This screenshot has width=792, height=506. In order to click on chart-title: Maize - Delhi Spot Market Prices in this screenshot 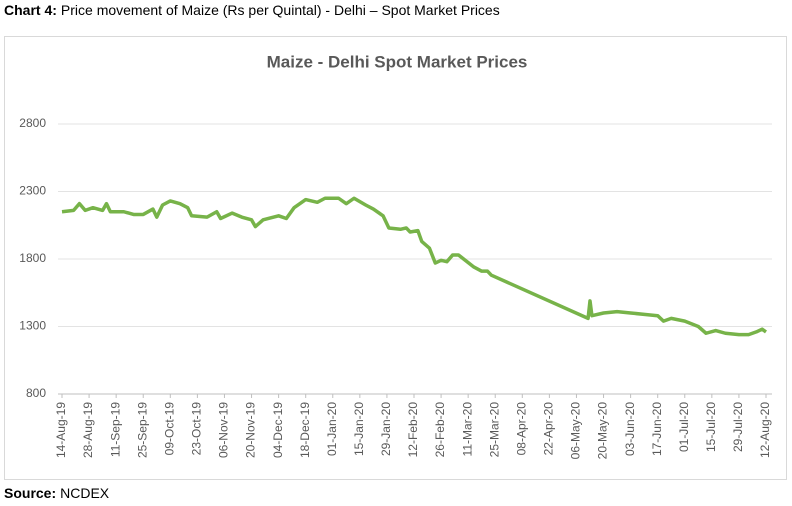, I will do `click(397, 61)`.